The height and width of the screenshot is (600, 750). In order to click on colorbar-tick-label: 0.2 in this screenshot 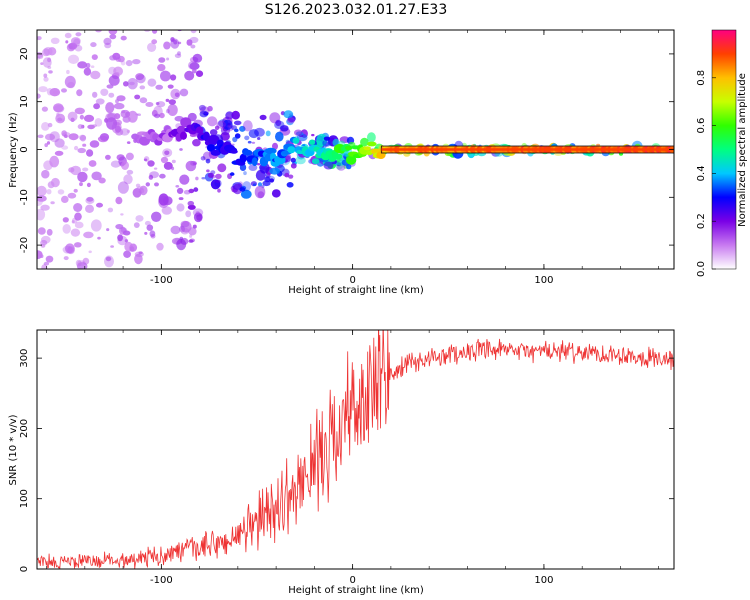, I will do `click(701, 221)`.